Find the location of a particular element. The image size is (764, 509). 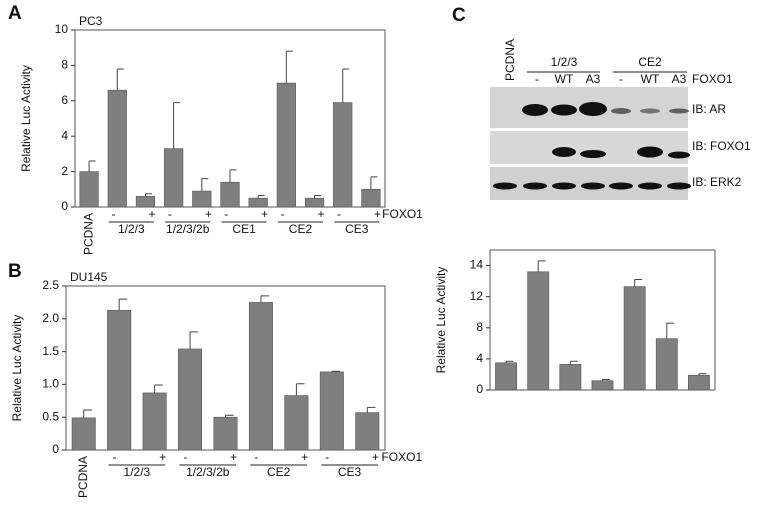

strip-label: IB: FOXO1 is located at coordinates (721, 146).